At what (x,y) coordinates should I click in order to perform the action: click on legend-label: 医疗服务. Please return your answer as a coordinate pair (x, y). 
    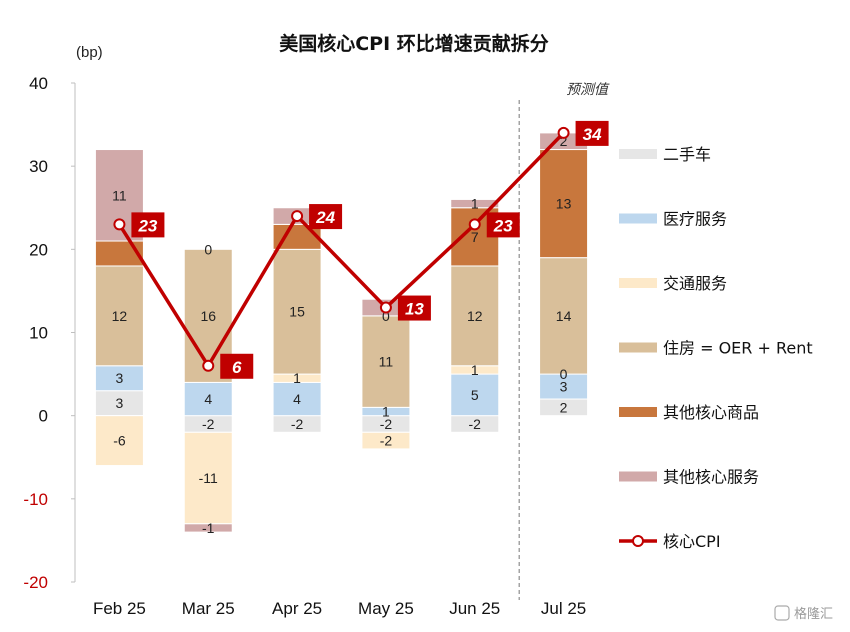
    Looking at the image, I should click on (695, 219).